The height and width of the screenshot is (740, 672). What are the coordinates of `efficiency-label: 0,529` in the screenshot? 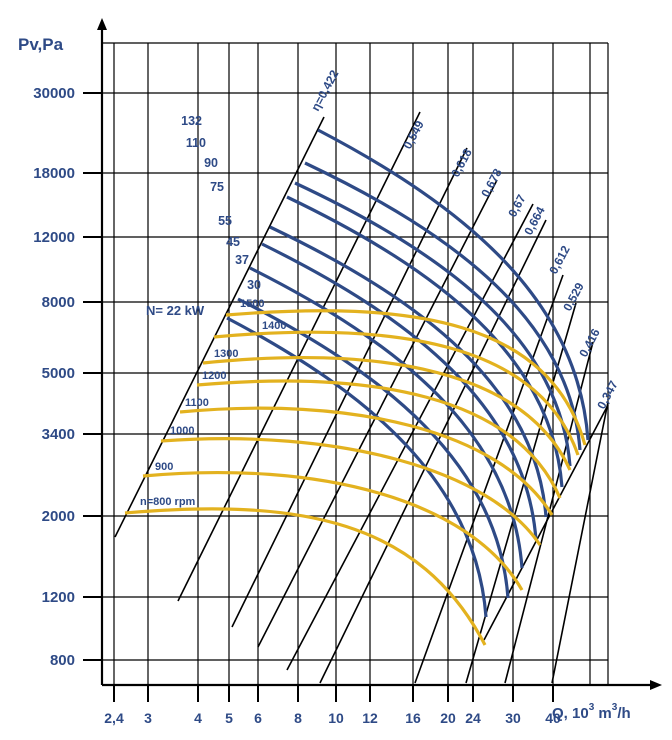 It's located at (573, 296).